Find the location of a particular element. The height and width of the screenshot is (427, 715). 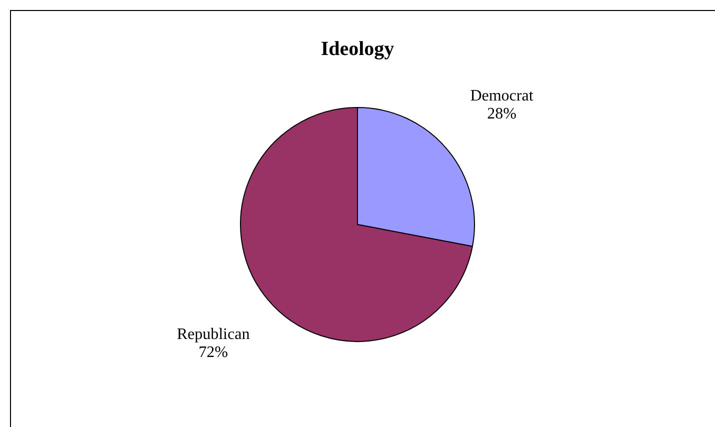

data-label: 72% is located at coordinates (213, 353).